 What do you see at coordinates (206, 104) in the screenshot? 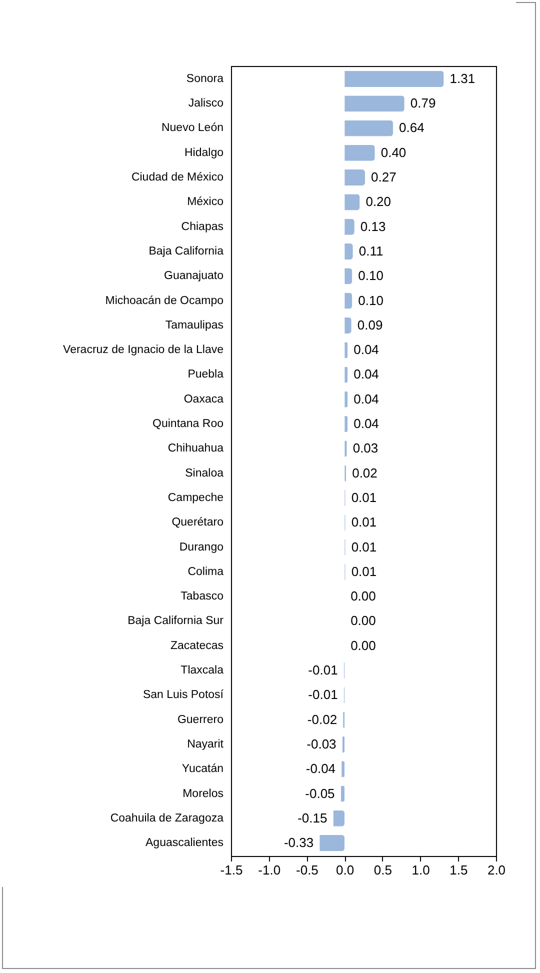
I see `y-tick-label: Jalisco` at bounding box center [206, 104].